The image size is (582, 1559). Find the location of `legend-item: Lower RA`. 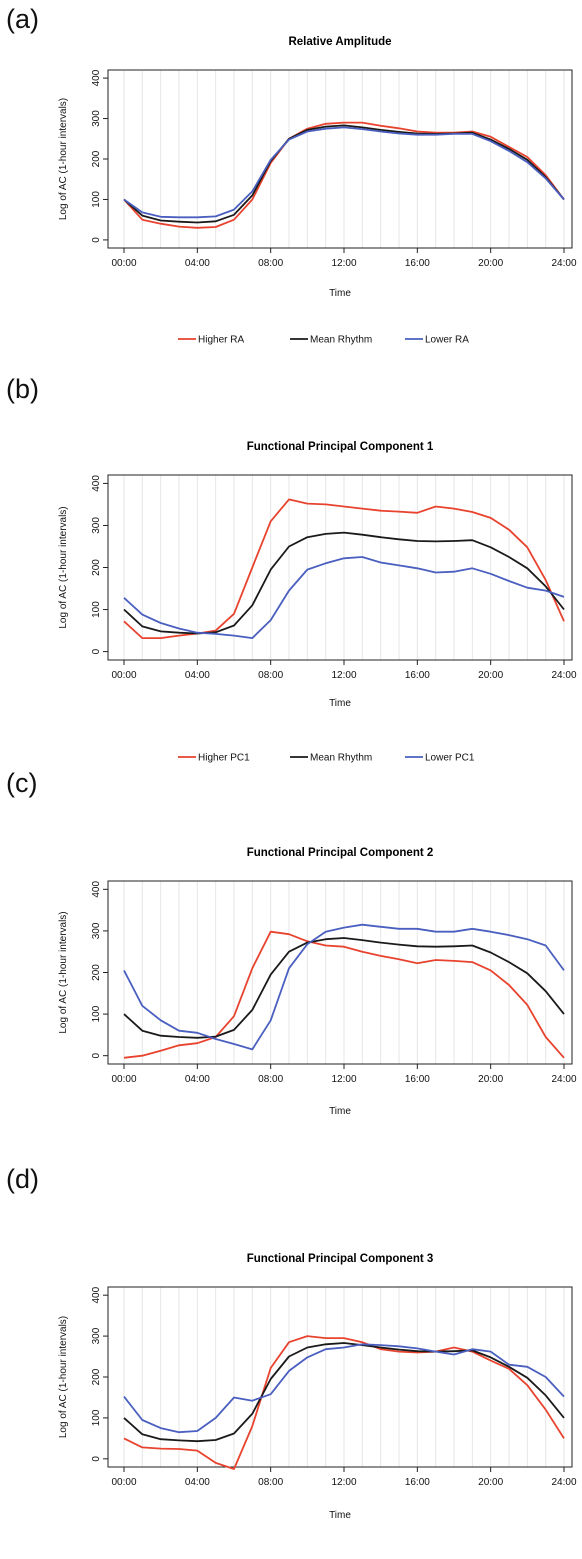

legend-item: Lower RA is located at coordinates (447, 340).